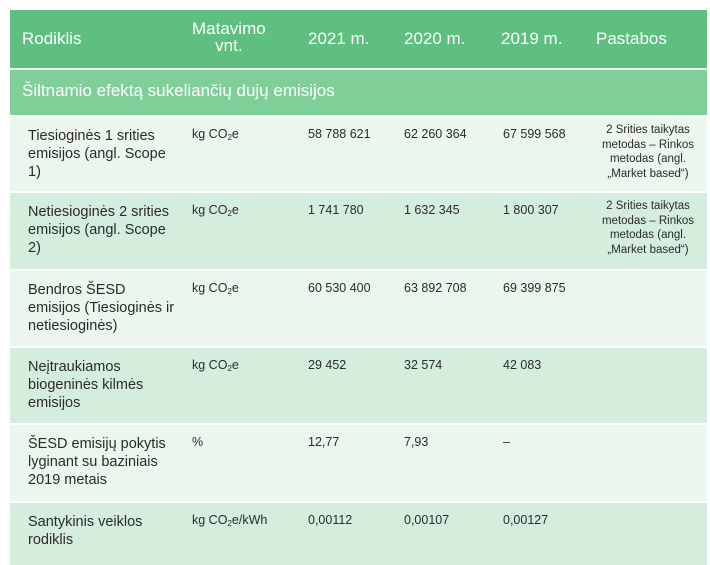 This screenshot has width=710, height=565. Describe the element at coordinates (86, 385) in the screenshot. I see `indicator-cell: Neįtraukiamos biogeninės kilmės emisijos` at that location.